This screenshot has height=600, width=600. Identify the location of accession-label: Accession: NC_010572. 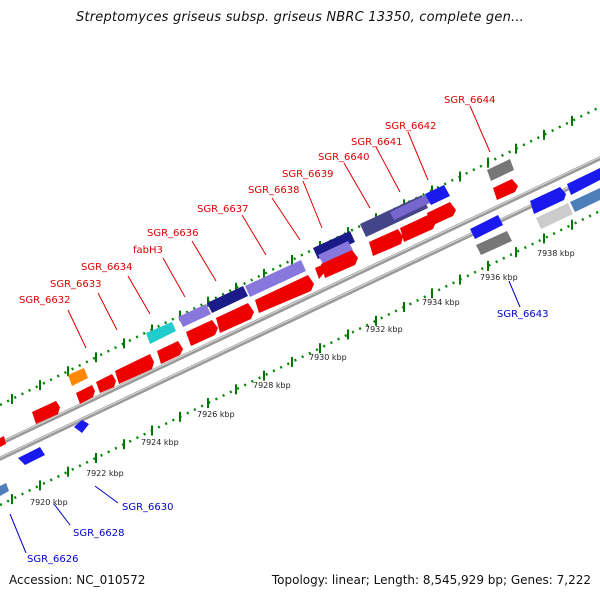
(77, 580).